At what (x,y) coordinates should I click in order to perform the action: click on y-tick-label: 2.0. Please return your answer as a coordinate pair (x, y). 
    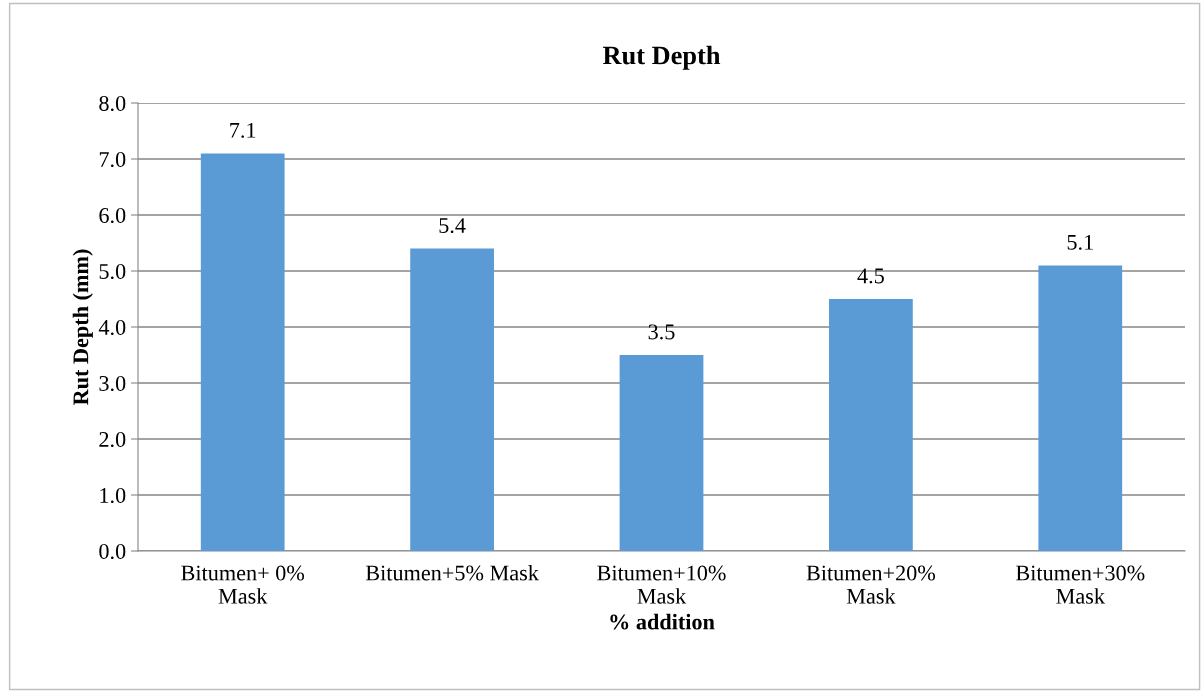
    Looking at the image, I should click on (112, 439).